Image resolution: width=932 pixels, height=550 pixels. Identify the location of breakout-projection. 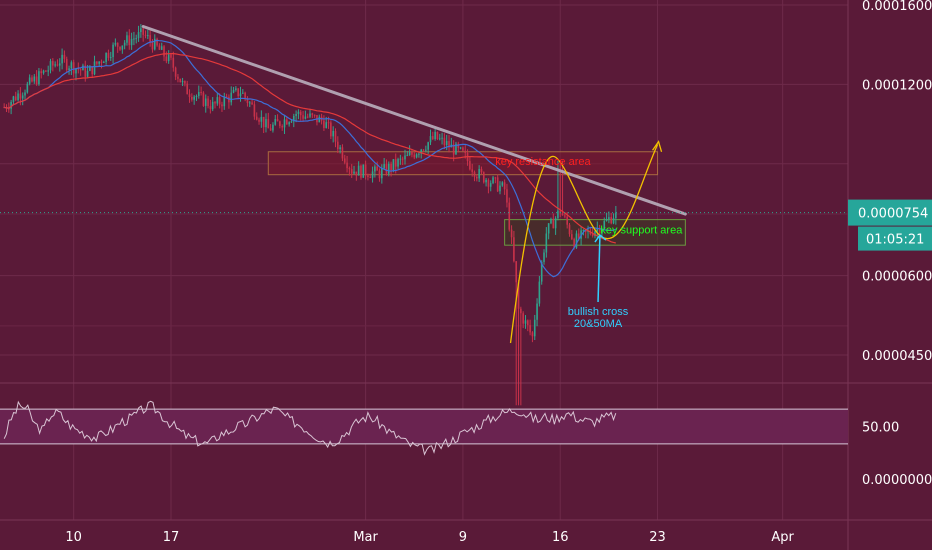
(630, 192).